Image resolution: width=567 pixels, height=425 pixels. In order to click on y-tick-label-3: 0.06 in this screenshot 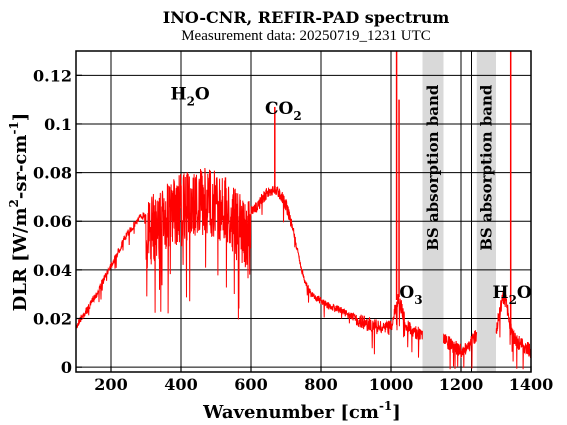, I will do `click(52, 221)`.